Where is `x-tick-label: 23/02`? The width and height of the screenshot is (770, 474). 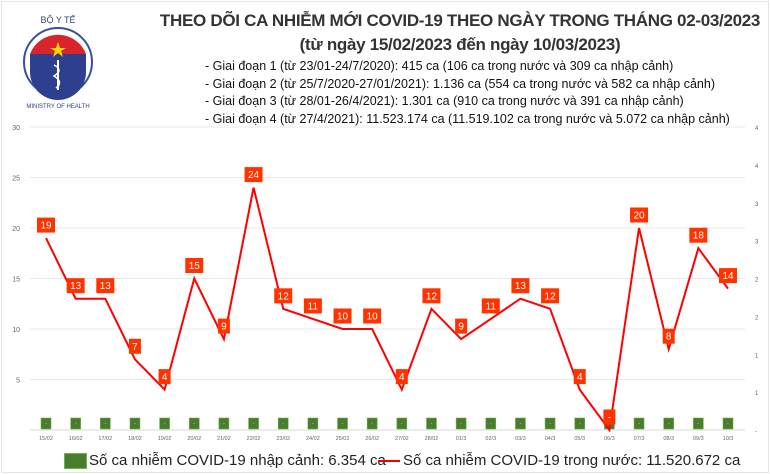
x-tick-label: 23/02 is located at coordinates (283, 439).